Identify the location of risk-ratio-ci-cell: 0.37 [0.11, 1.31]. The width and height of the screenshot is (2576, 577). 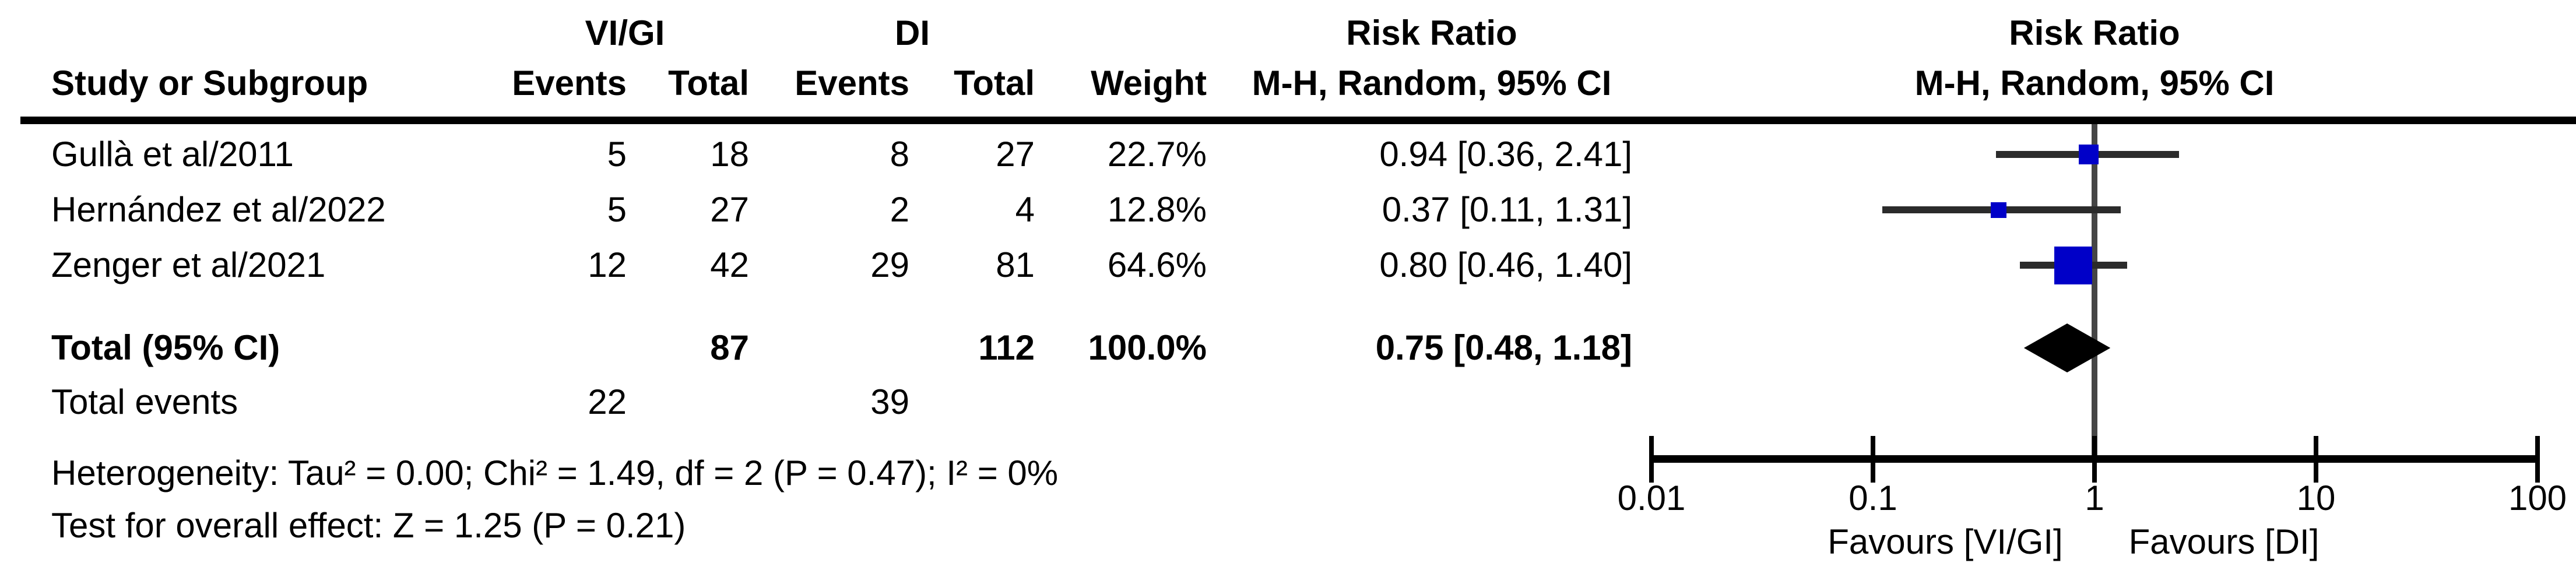
(1507, 209).